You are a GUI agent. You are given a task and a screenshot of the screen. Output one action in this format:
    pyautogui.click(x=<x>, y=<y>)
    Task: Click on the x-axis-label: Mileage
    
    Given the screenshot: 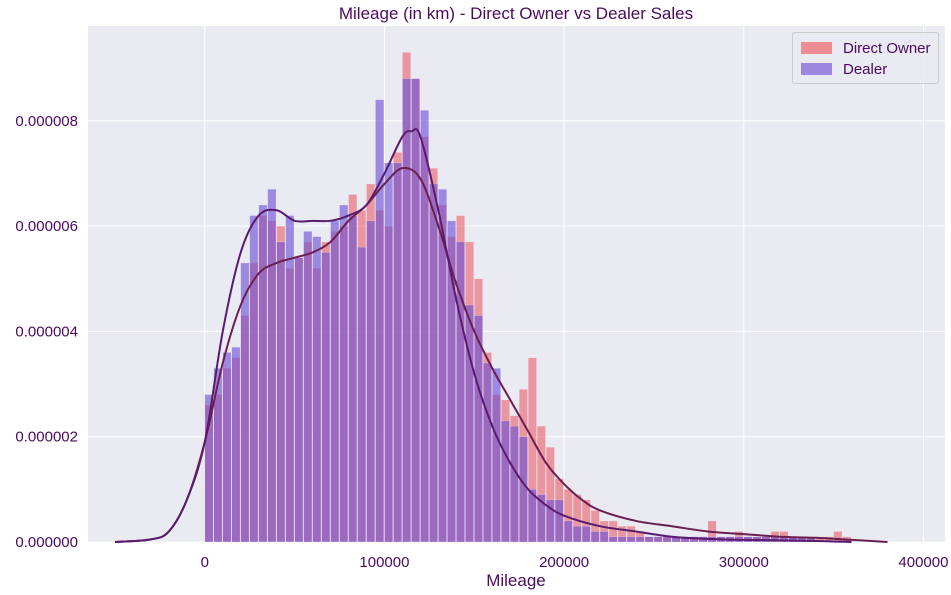 What is the action you would take?
    pyautogui.click(x=516, y=580)
    